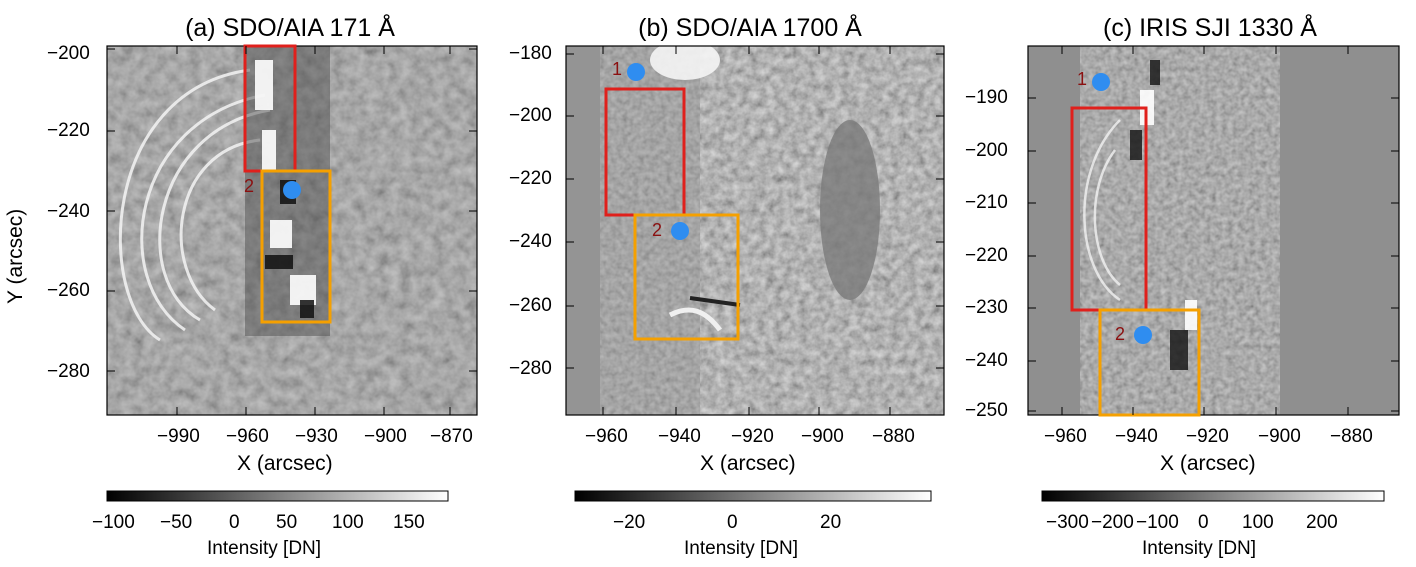 Image resolution: width=1416 pixels, height=567 pixels. Describe the element at coordinates (68, 211) in the screenshot. I see `panel-a-ytick: −240` at that location.